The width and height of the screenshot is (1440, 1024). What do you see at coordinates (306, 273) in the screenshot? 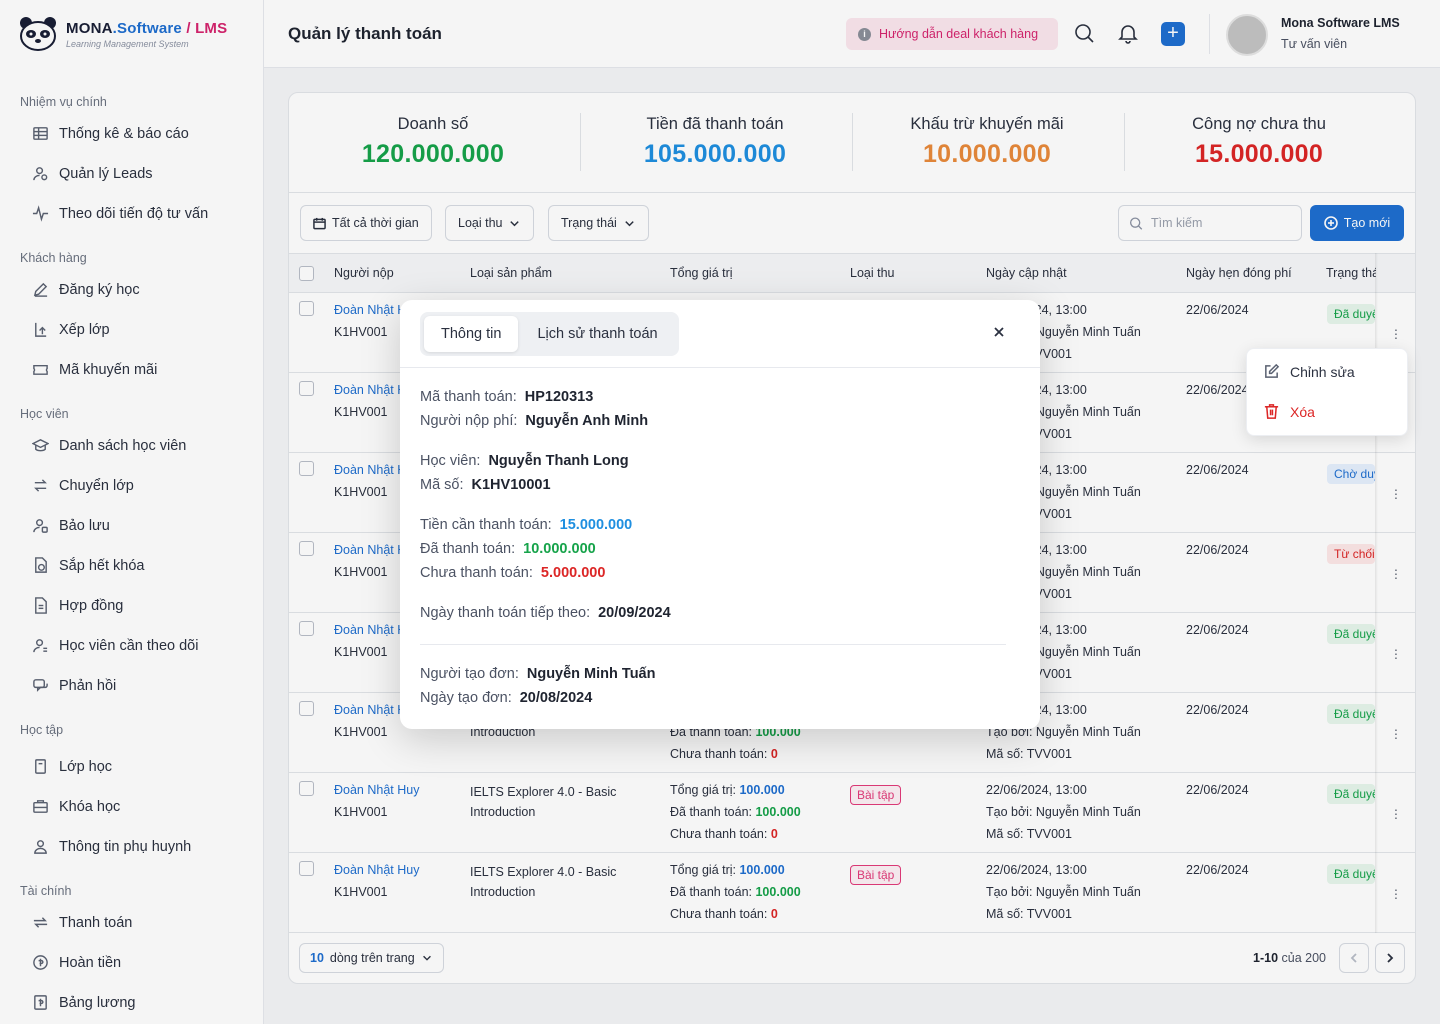
I see `select-all-checkbox` at bounding box center [306, 273].